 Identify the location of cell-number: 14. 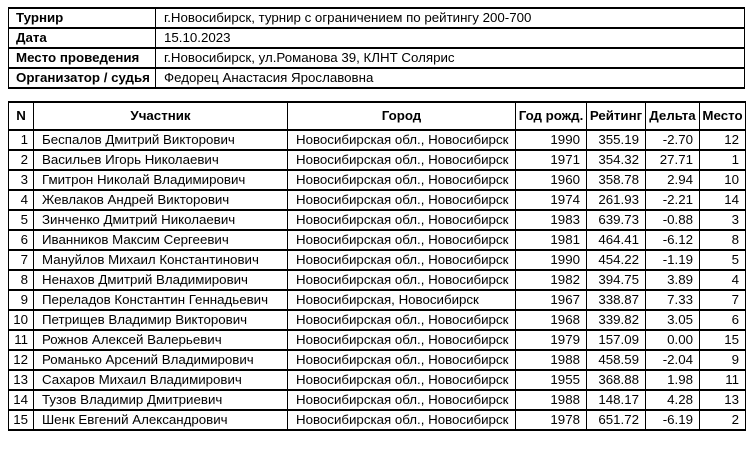
(21, 400).